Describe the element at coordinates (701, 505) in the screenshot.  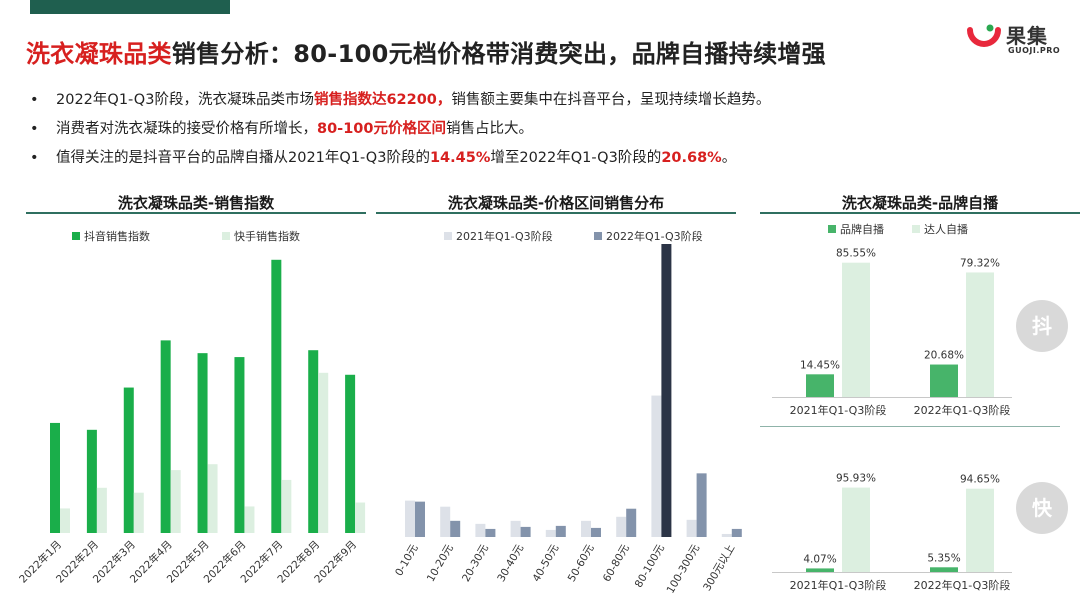
I see `bar-2022-Q1-Q3--8` at that location.